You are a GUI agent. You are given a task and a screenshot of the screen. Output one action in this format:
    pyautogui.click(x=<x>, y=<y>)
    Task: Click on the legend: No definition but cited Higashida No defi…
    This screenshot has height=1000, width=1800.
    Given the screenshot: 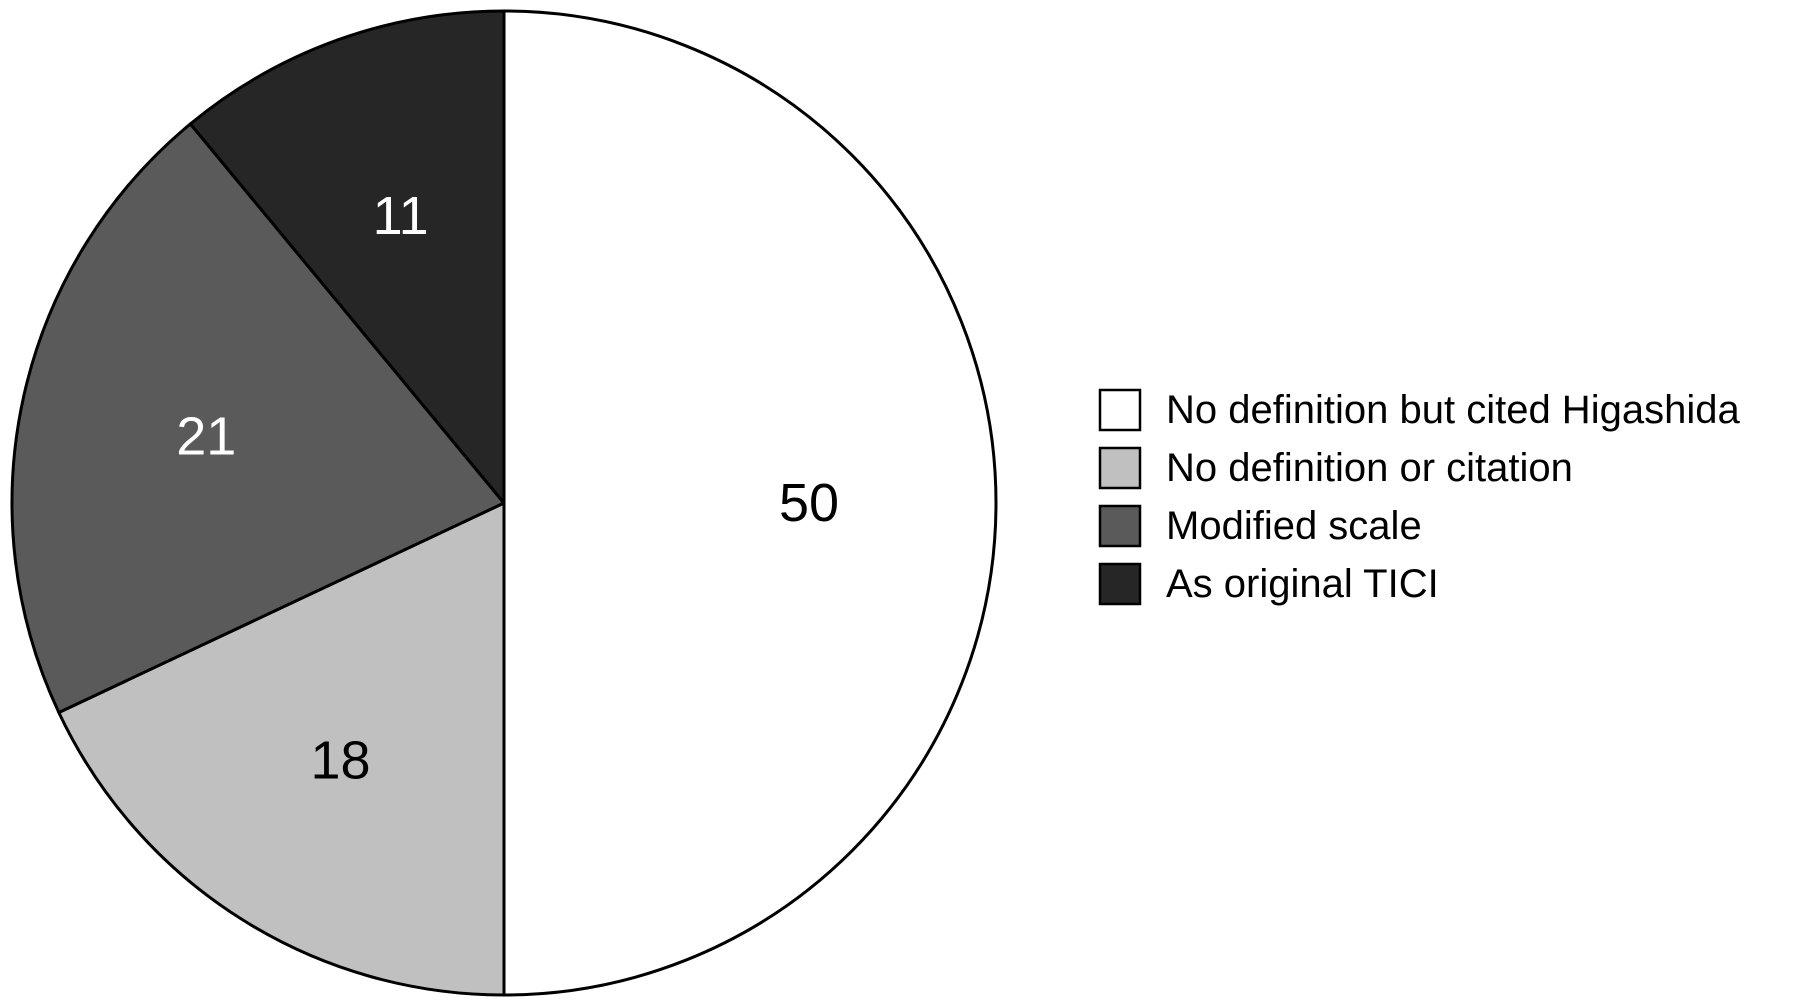 What is the action you would take?
    pyautogui.click(x=1419, y=497)
    